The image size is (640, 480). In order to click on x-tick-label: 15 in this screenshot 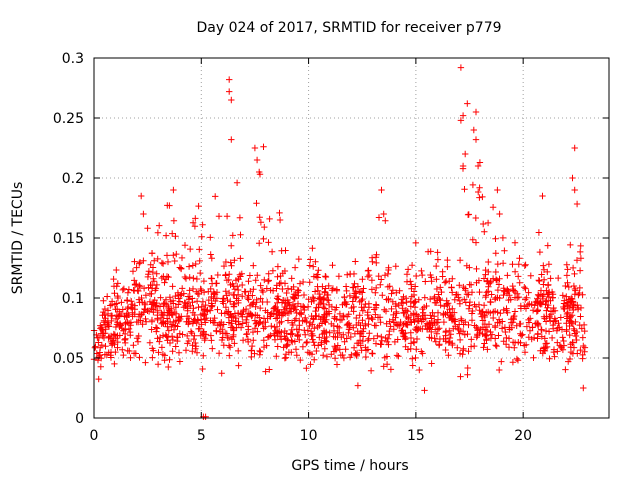, I will do `click(416, 436)`.